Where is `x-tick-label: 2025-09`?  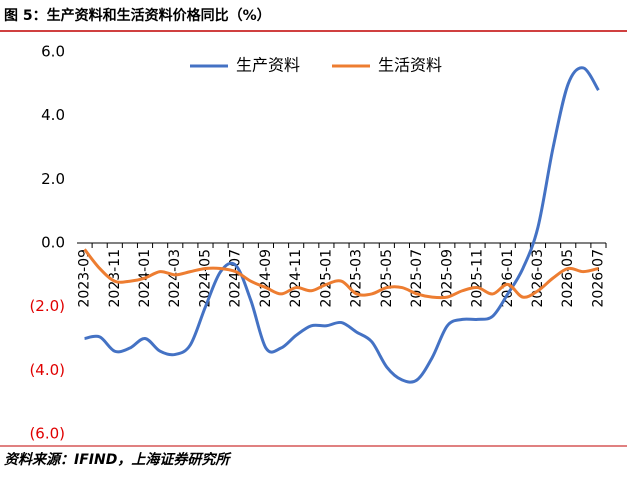
x-tick-label: 2025-09 is located at coordinates (447, 278).